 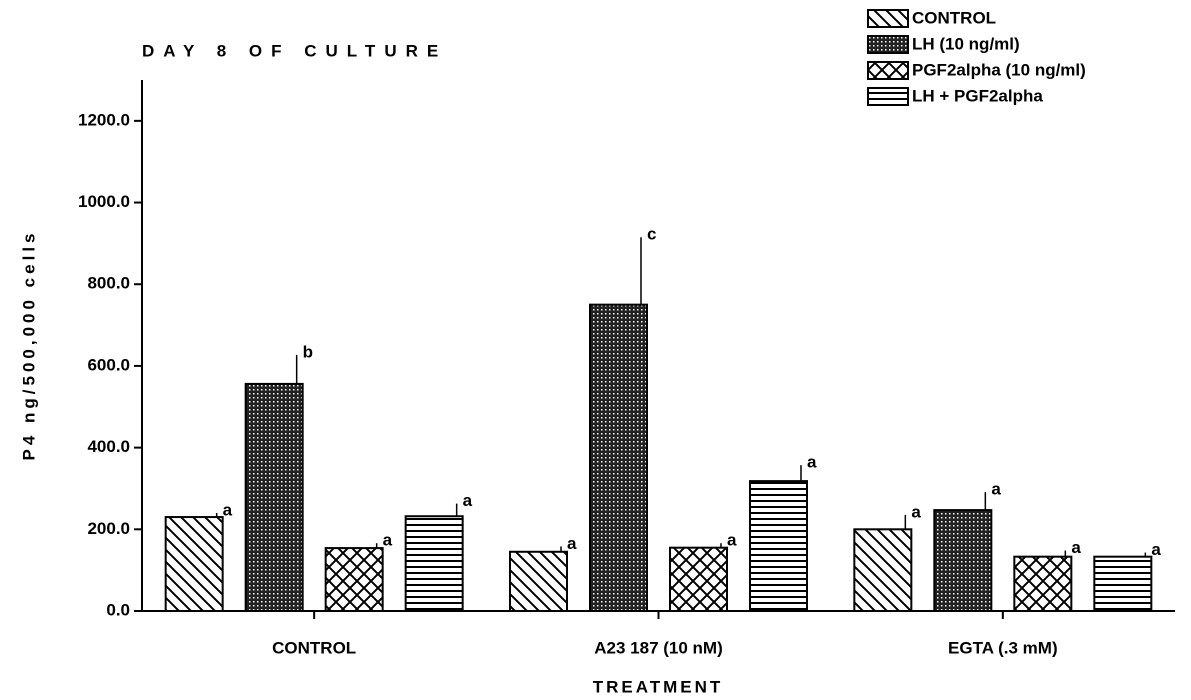 What do you see at coordinates (658, 686) in the screenshot?
I see `x-axis-label: TREATMENT` at bounding box center [658, 686].